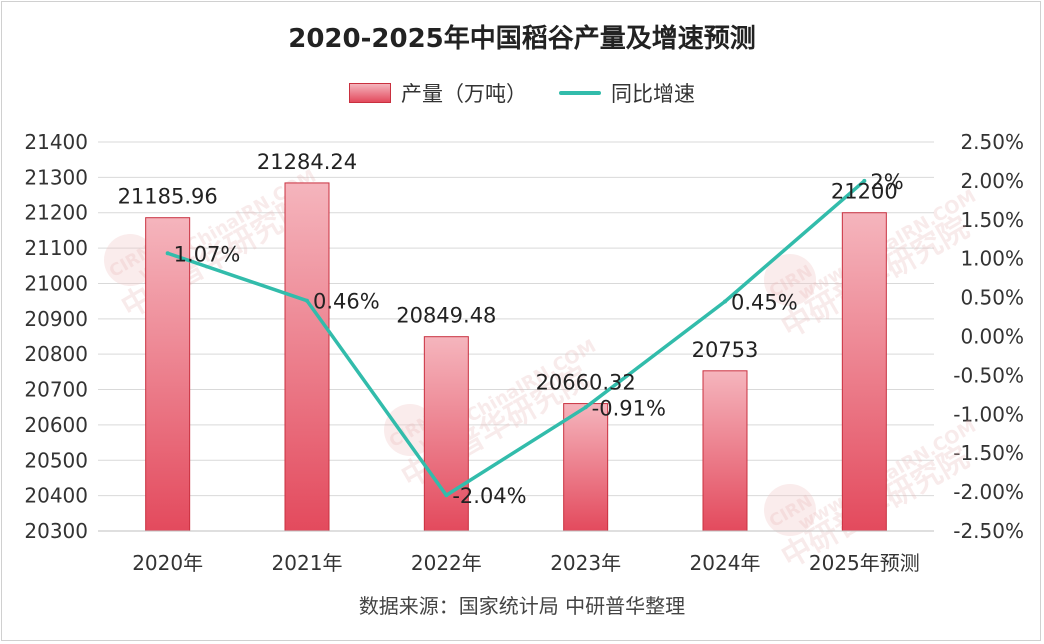 The width and height of the screenshot is (1044, 644). Describe the element at coordinates (725, 563) in the screenshot. I see `x-tick-label: 2024年` at that location.